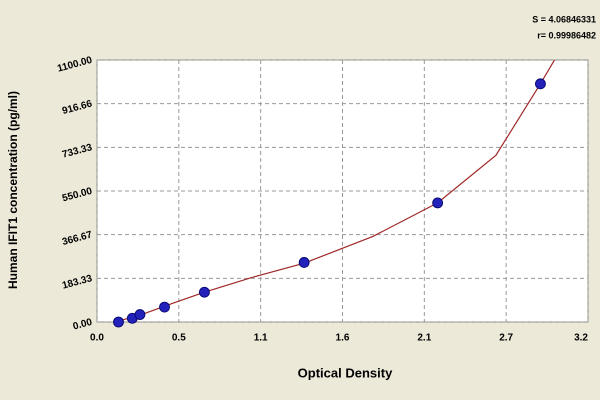  What do you see at coordinates (566, 35) in the screenshot?
I see `annotation: r= 0.99986482` at bounding box center [566, 35].